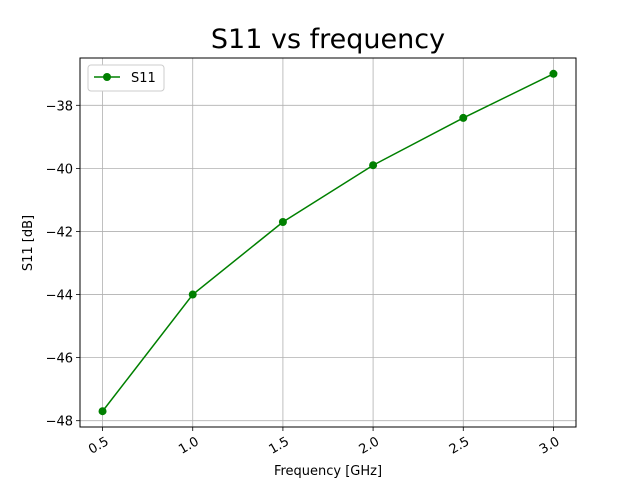 This screenshot has height=480, width=640. Describe the element at coordinates (28, 243) in the screenshot. I see `y-axis-label: S11 [dB]` at that location.